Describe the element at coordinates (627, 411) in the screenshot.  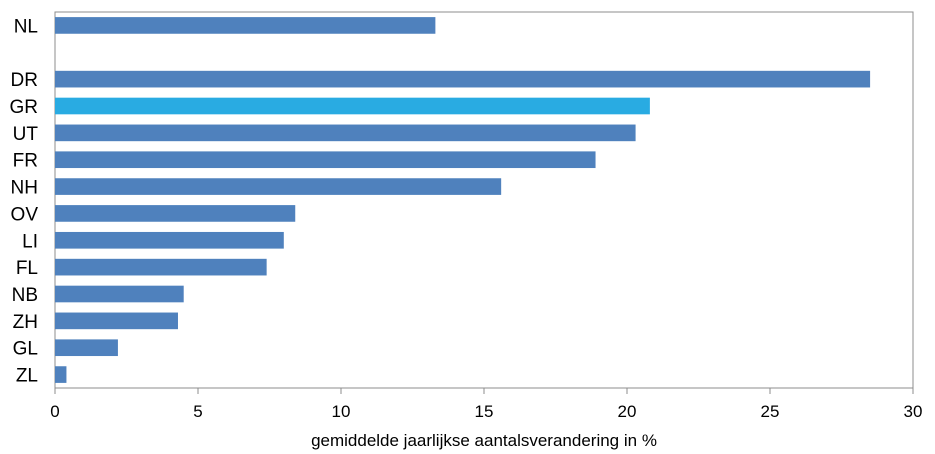
I see `x-tick-label: 20` at that location.